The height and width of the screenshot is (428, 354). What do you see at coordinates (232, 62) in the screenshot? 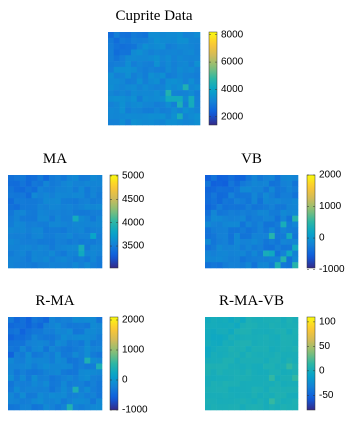
I see `colorbar-tick-label: 6000` at bounding box center [232, 62].